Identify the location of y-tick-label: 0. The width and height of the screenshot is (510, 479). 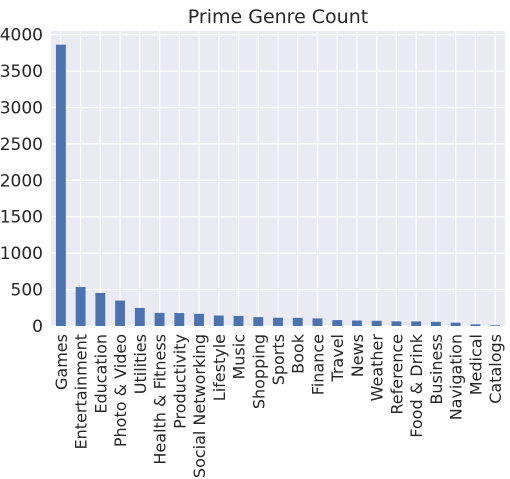
(37, 327).